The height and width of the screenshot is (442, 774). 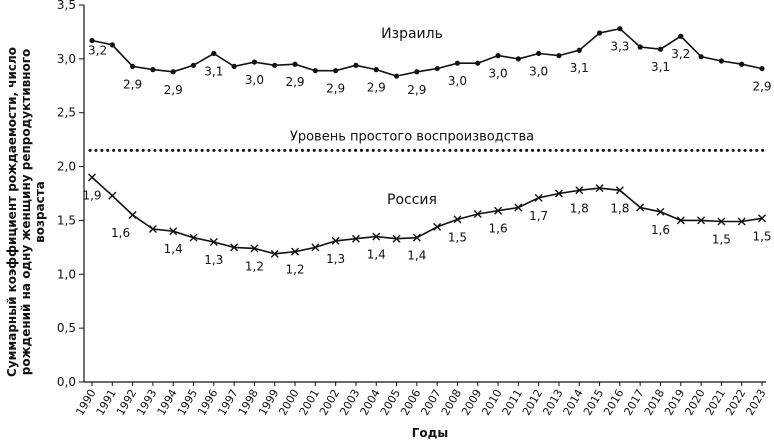 I want to click on y-ticks: 0,0 0,5 1,0 1,5 2,0 2,5 3,0 3,5, so click(x=70, y=194).